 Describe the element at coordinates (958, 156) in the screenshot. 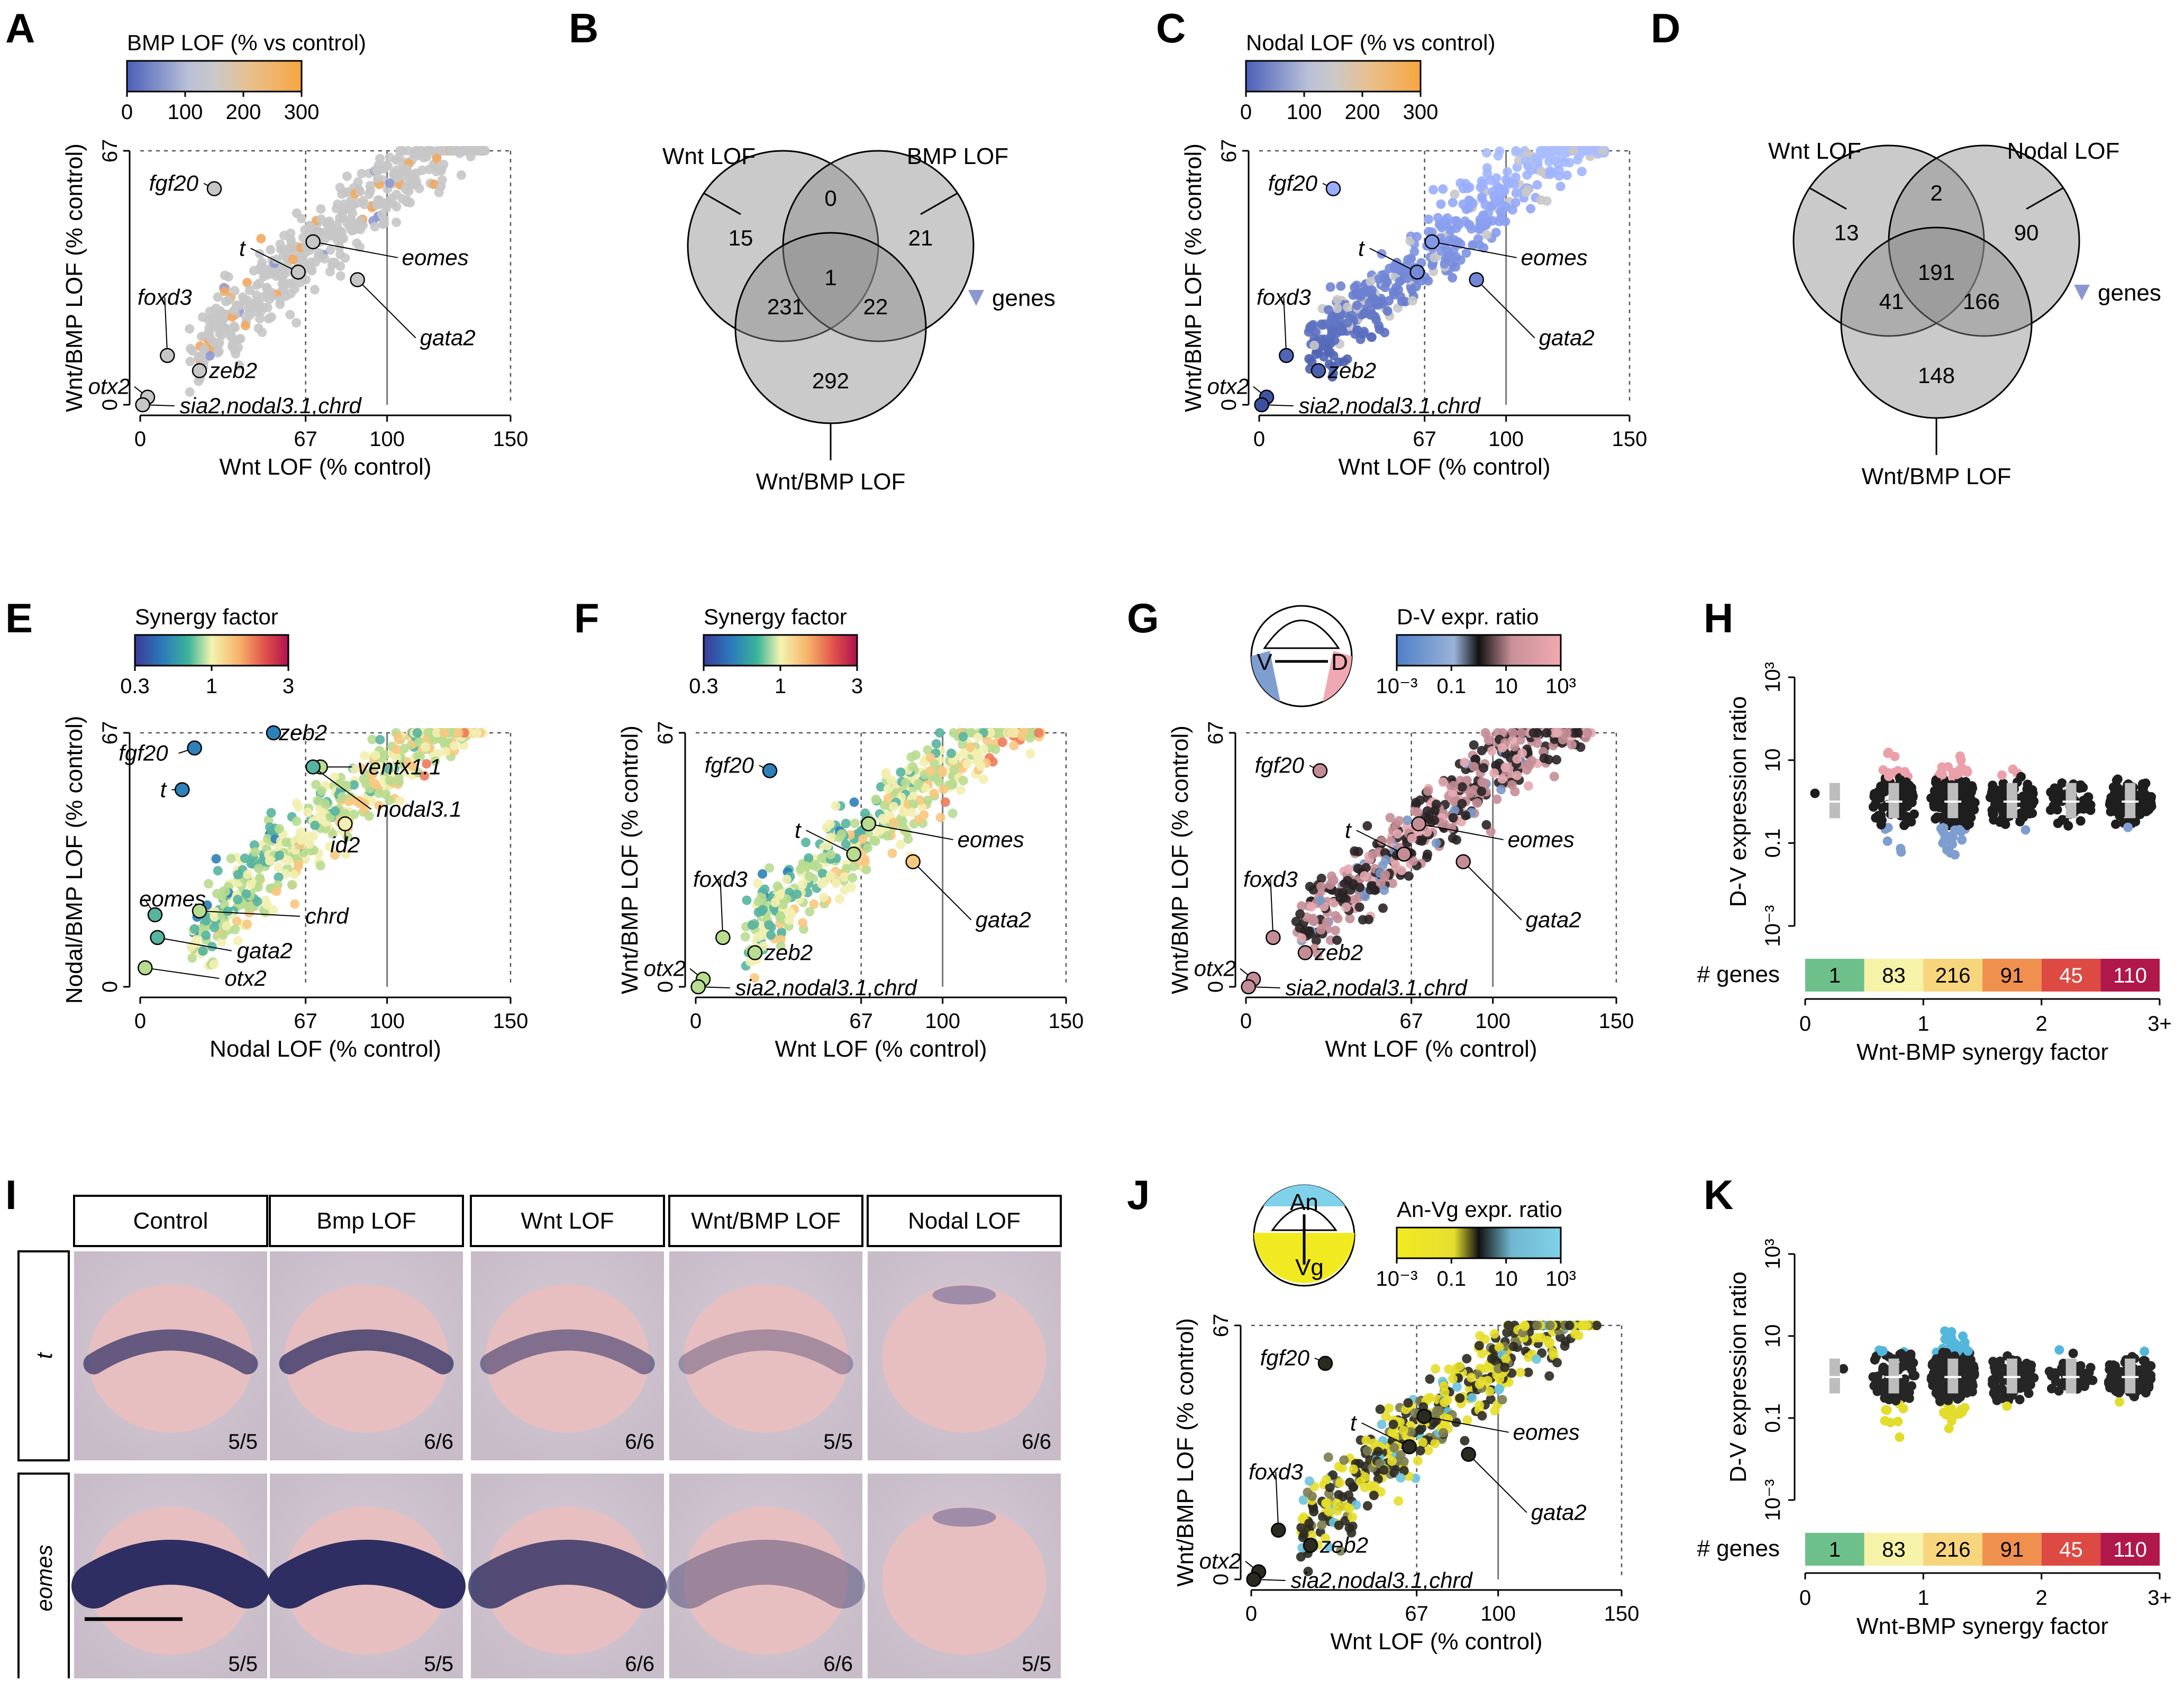

I see `venn-set-label: BMP LOF` at that location.